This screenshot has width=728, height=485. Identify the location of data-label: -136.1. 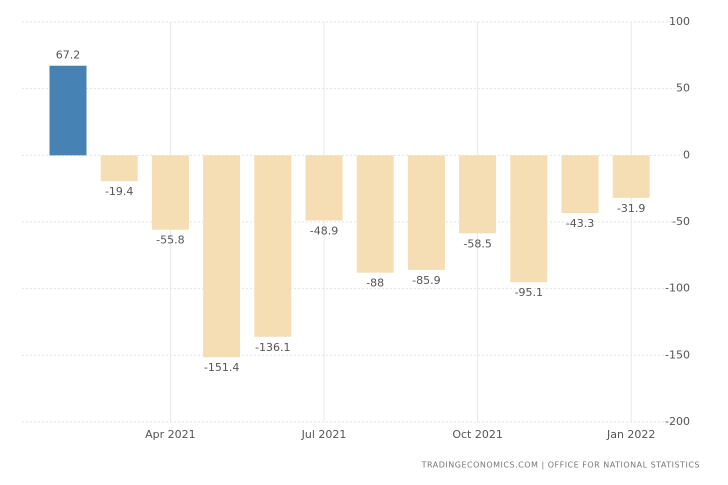
(272, 347).